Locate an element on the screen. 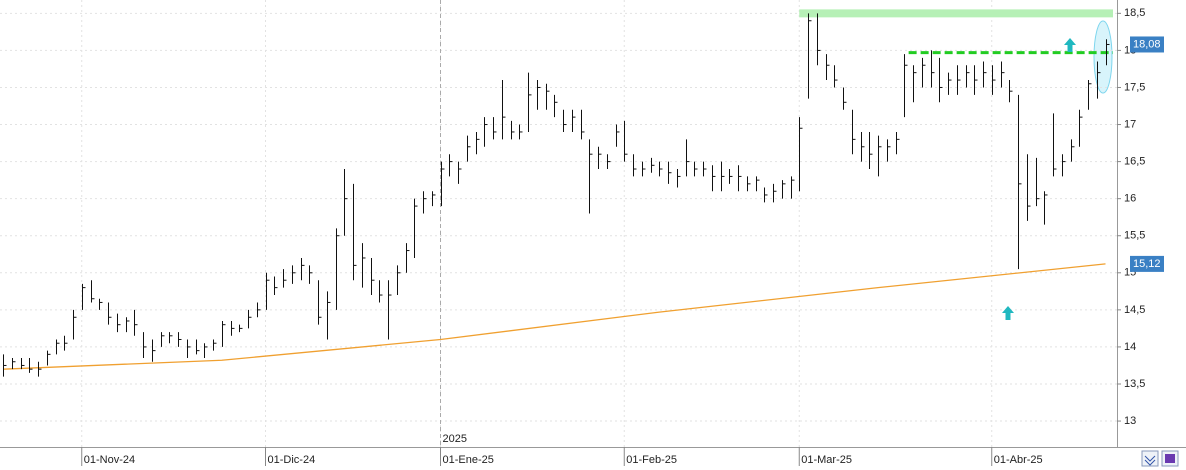 The width and height of the screenshot is (1186, 470). y-tick-label: 13 is located at coordinates (1130, 421).